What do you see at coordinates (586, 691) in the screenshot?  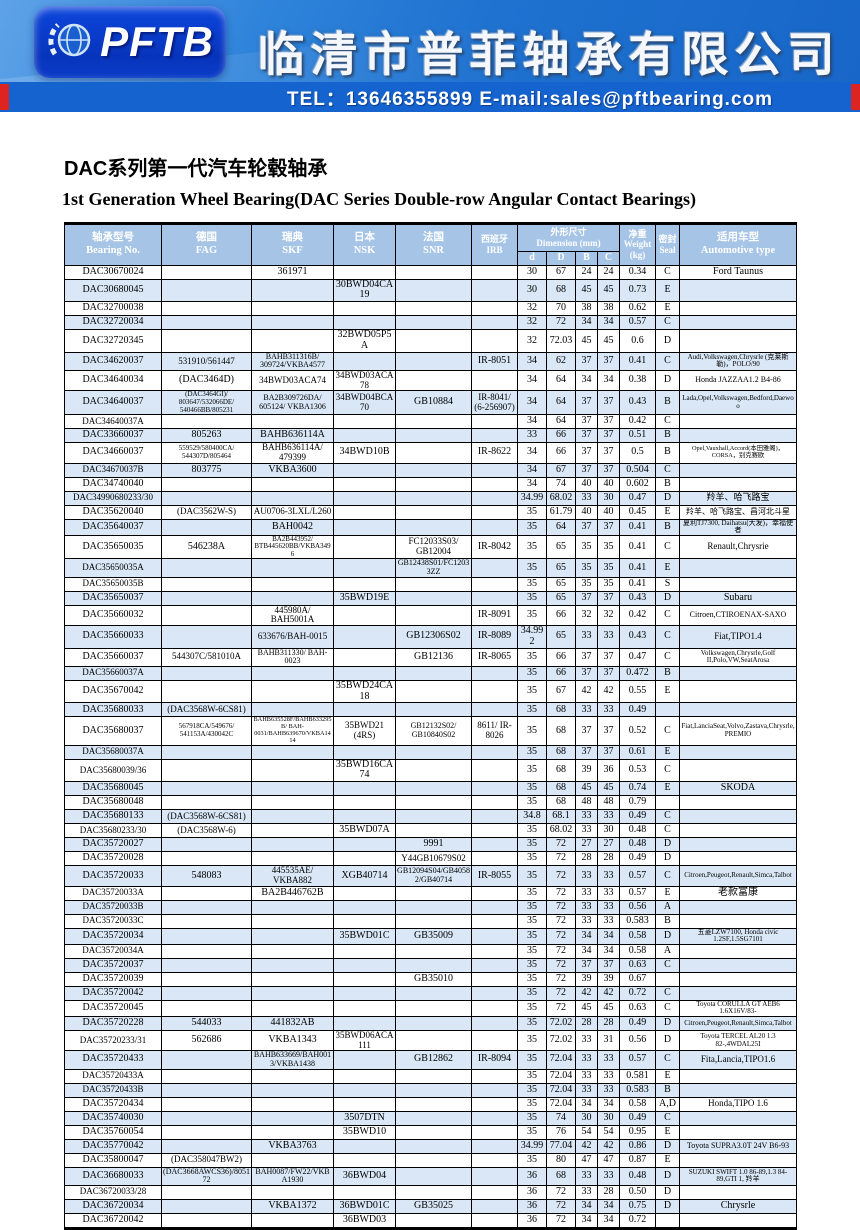 I see `cell-dim-B: 42` at bounding box center [586, 691].